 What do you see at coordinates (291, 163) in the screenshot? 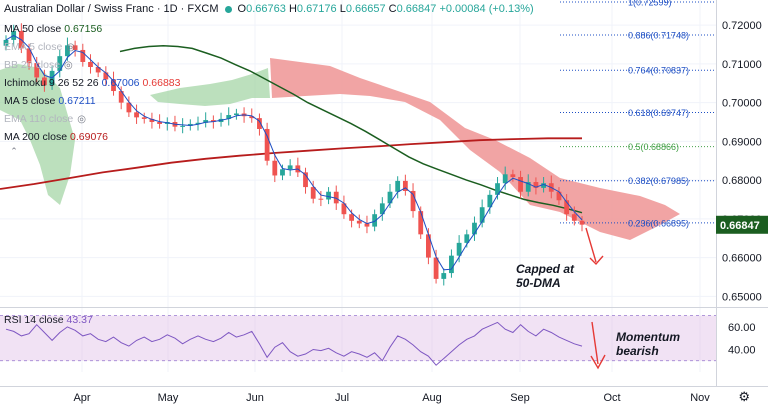
I see `ma200-path` at bounding box center [291, 163].